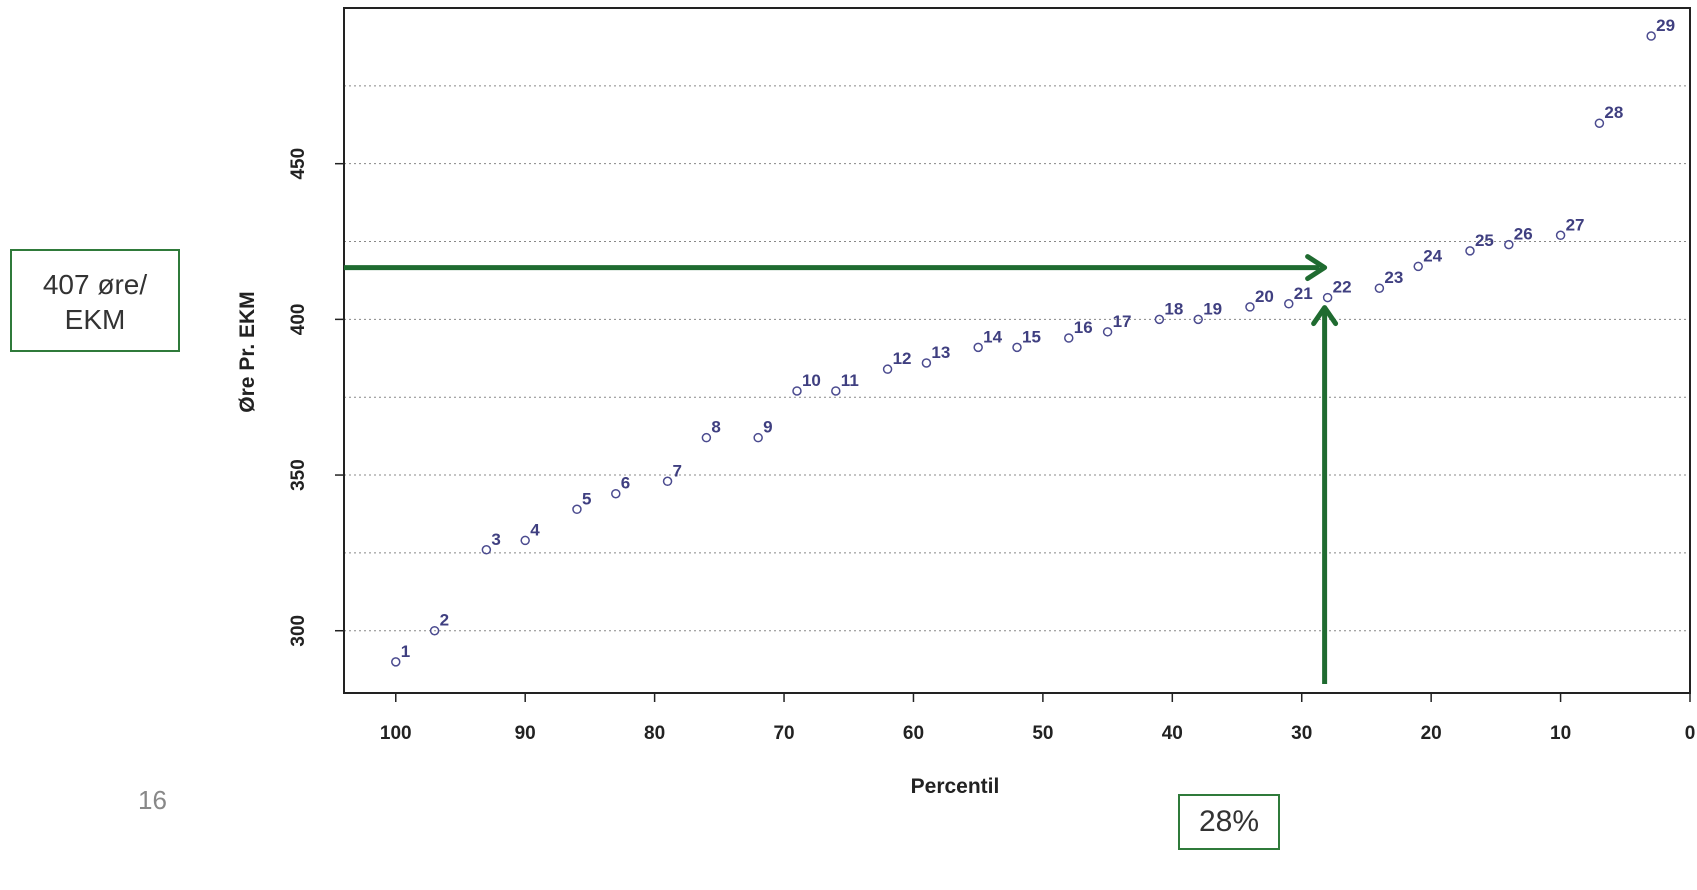 The image size is (1697, 890). I want to click on data-point-label: 8, so click(715, 427).